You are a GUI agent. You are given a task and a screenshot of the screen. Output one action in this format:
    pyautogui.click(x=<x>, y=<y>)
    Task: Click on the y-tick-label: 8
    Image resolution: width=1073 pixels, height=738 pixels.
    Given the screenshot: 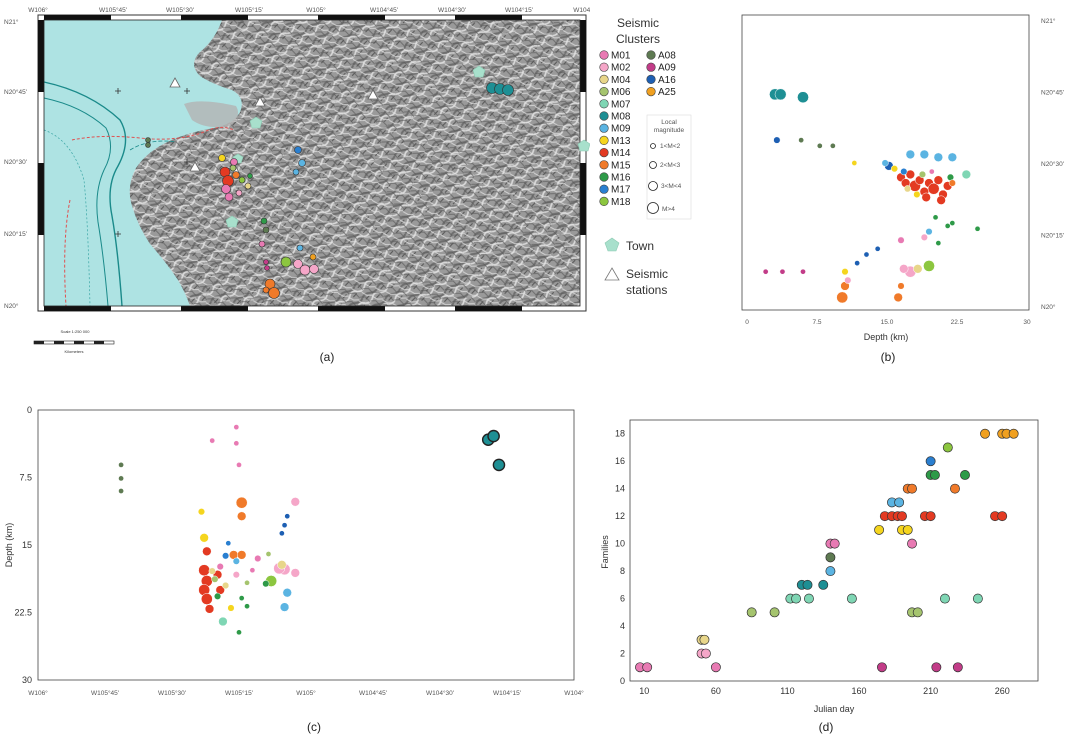 What is the action you would take?
    pyautogui.click(x=622, y=571)
    